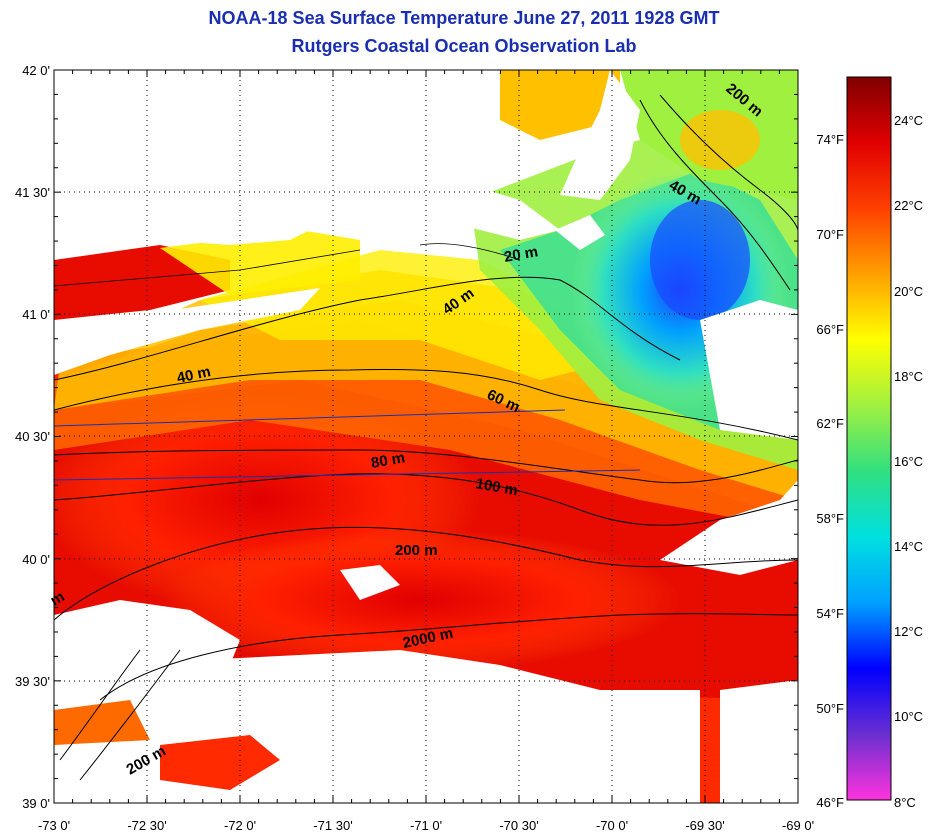  What do you see at coordinates (54, 825) in the screenshot?
I see `lon-tick-label: -73 0'` at bounding box center [54, 825].